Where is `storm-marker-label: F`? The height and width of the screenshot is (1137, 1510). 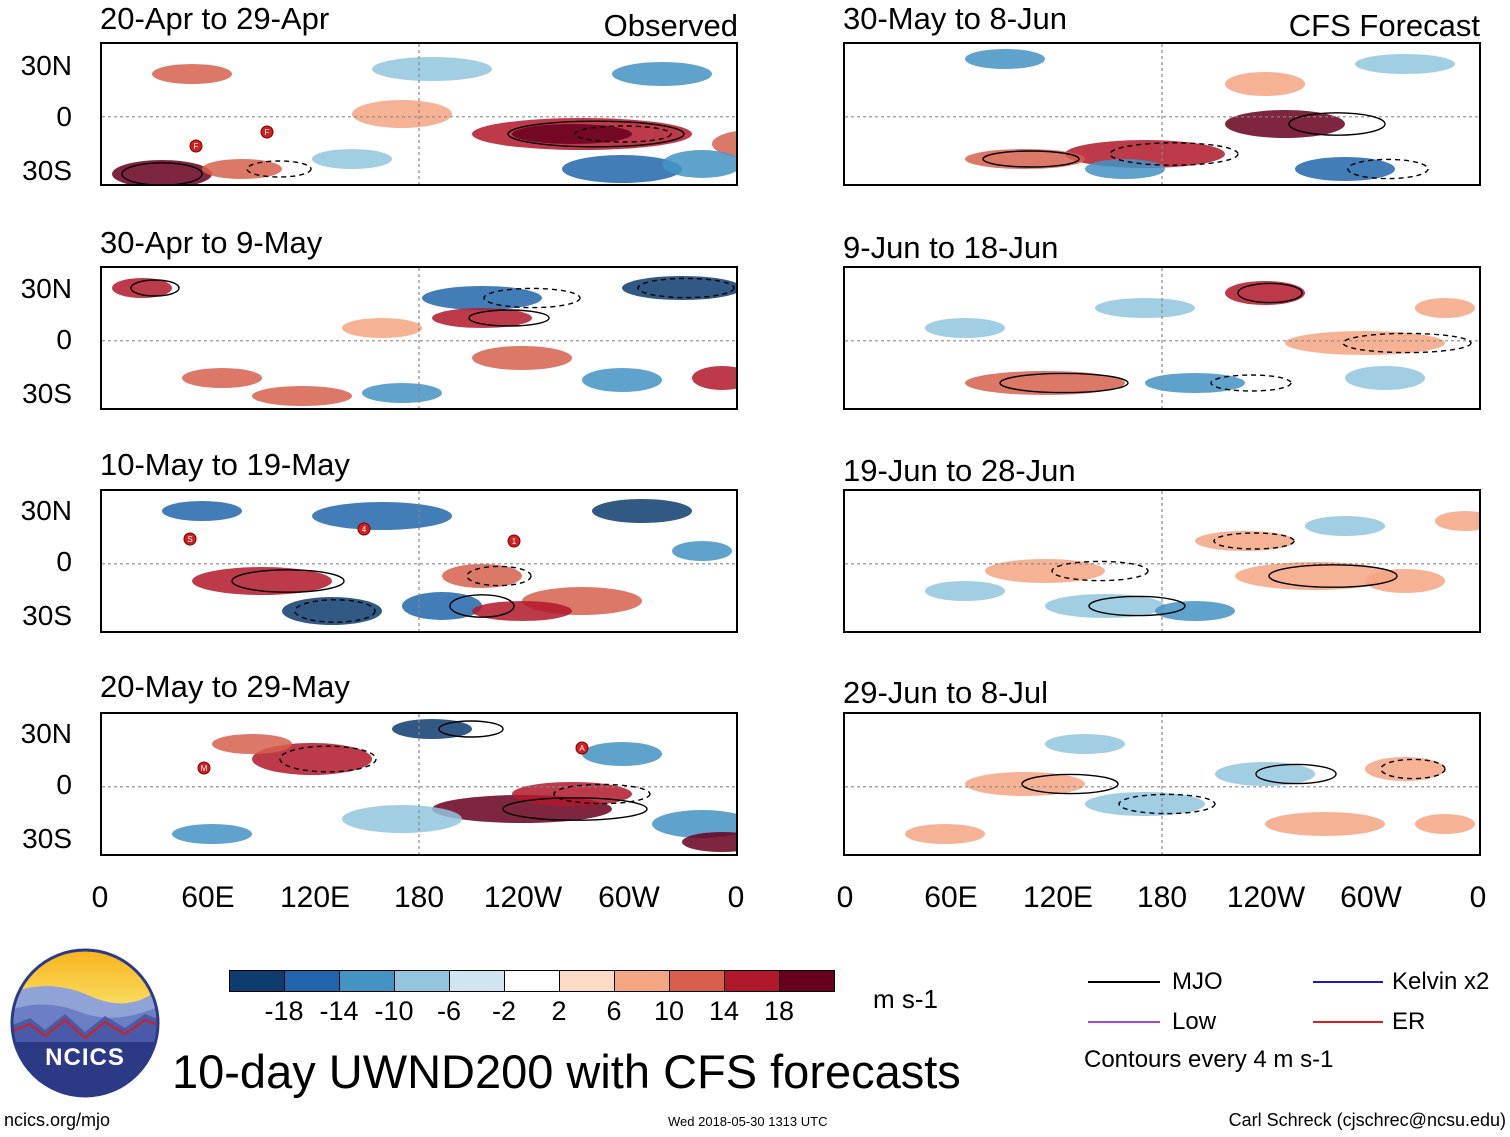
storm-marker-label: F is located at coordinates (196, 146).